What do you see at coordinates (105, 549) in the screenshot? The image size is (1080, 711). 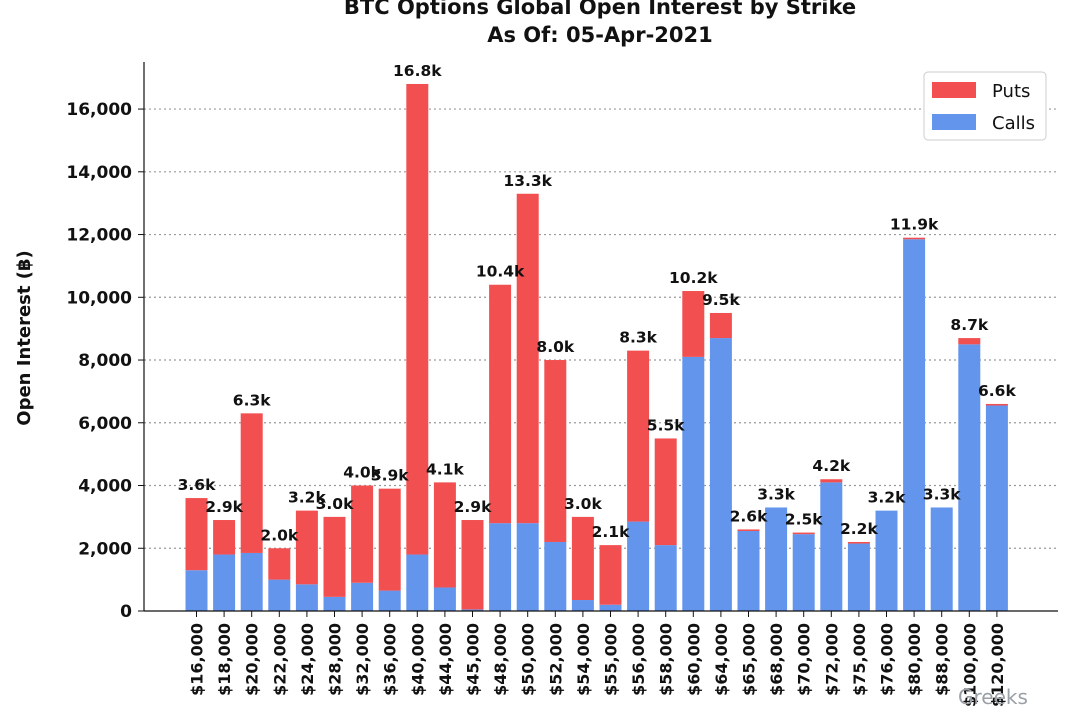 I see `y-tick-label: 2,000` at bounding box center [105, 549].